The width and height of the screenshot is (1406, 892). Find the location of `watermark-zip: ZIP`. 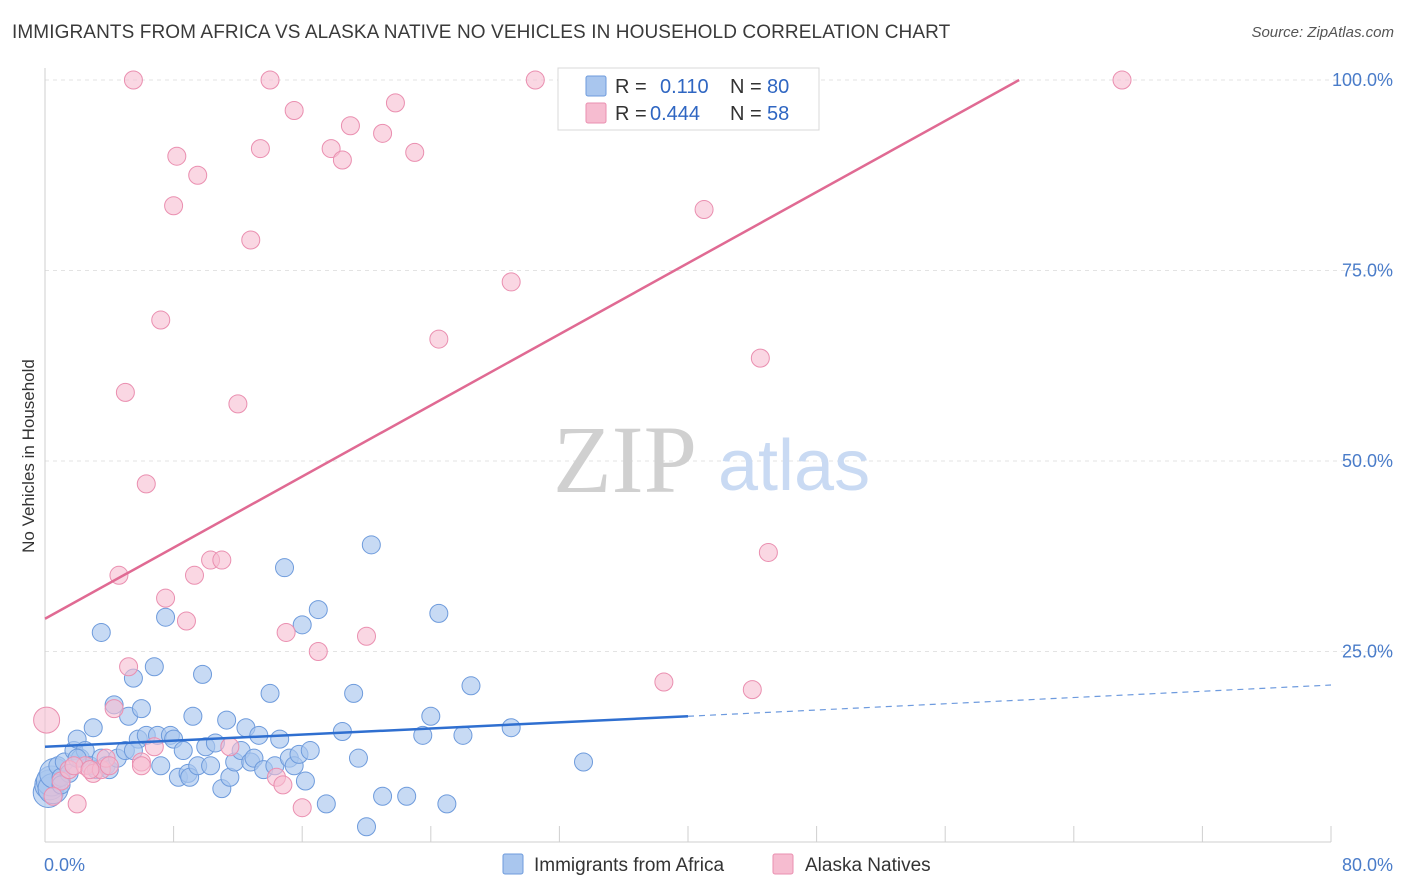

watermark-zip: ZIP is located at coordinates (625, 459).